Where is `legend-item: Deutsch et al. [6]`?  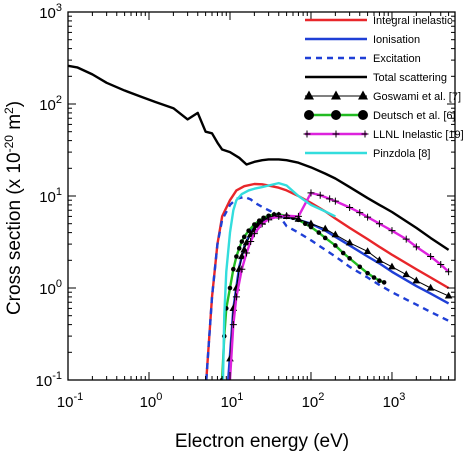 legend-item: Deutsch et al. [6] is located at coordinates (380, 116).